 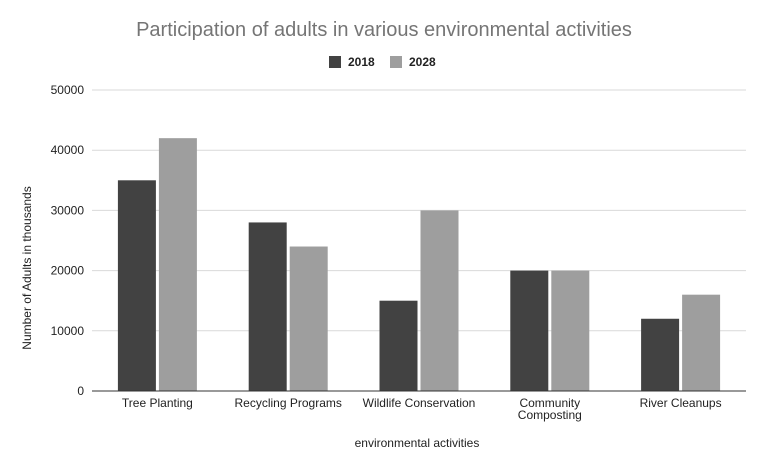 What do you see at coordinates (68, 240) in the screenshot?
I see `y-axis-ticks: 0 10000 20000 30000 40000 50000` at bounding box center [68, 240].